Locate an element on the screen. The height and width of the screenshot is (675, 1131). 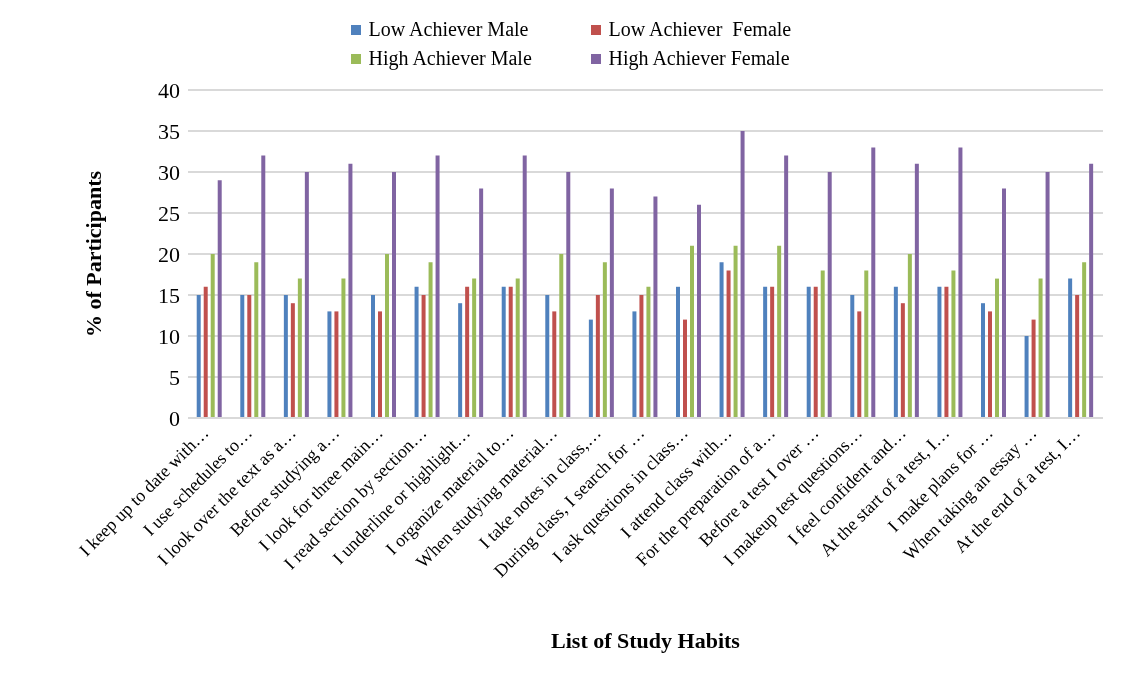
y-tick-label: 5 is located at coordinates (174, 377).